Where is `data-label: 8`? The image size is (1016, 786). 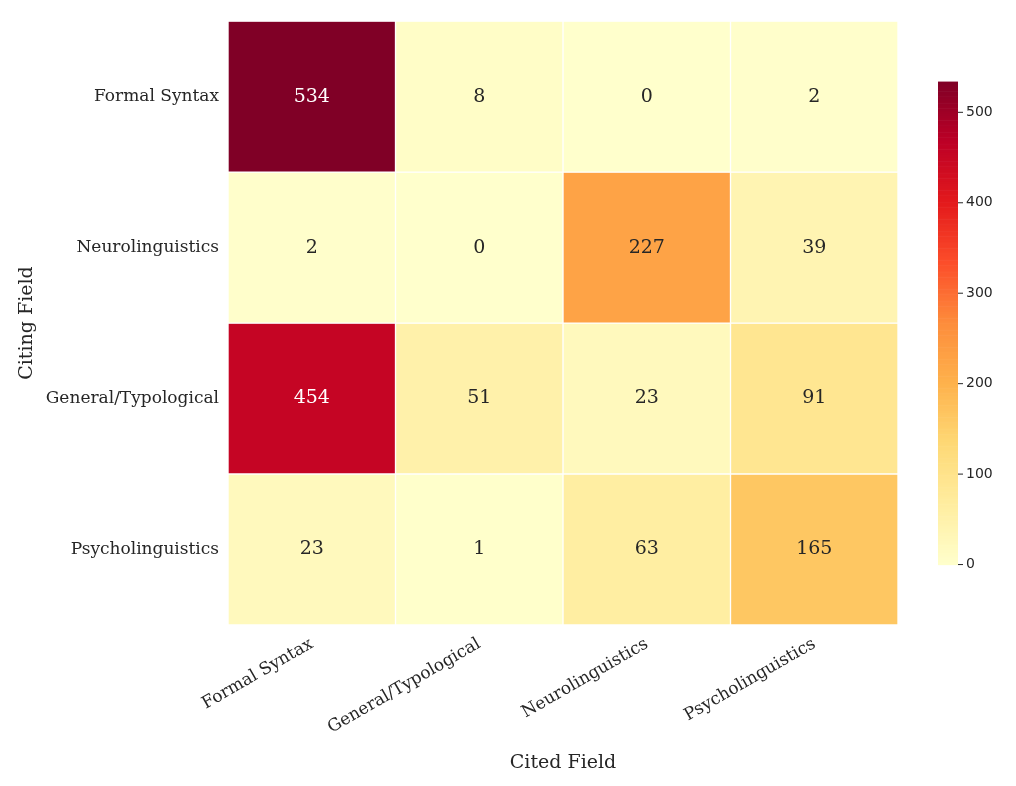 data-label: 8 is located at coordinates (479, 94).